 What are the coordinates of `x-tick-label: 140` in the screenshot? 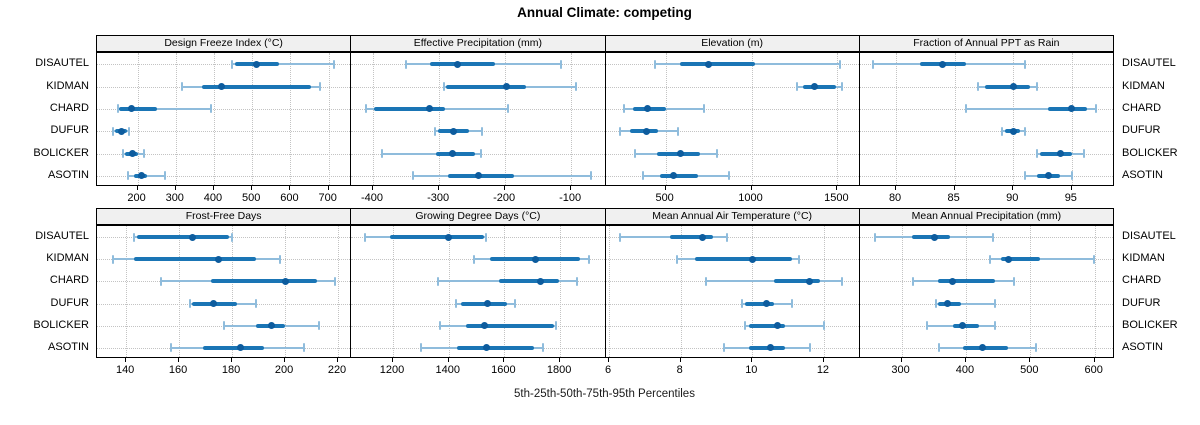 It's located at (125, 370).